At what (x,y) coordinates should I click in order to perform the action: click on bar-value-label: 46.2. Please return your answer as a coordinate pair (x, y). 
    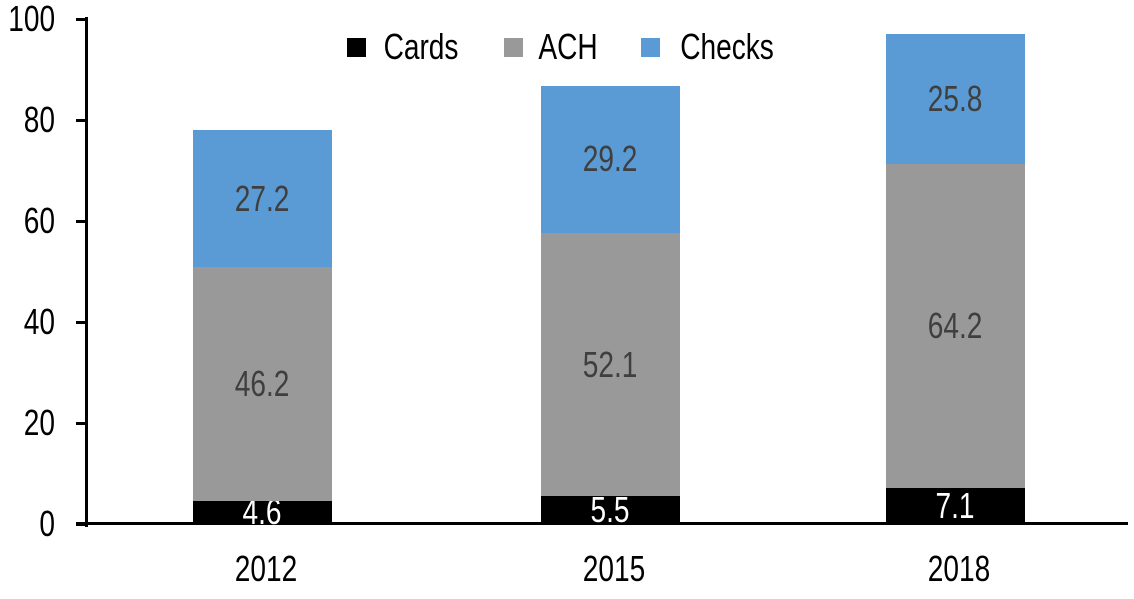
    Looking at the image, I should click on (262, 383).